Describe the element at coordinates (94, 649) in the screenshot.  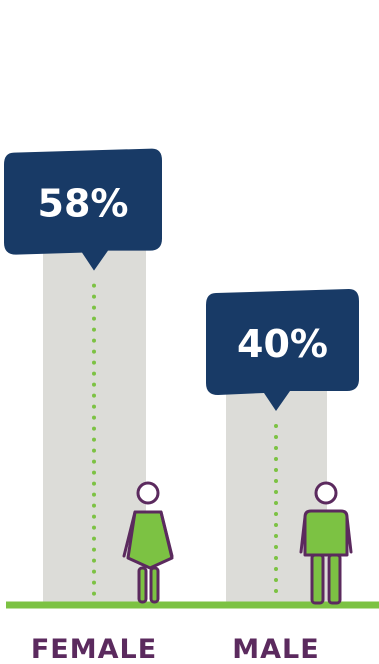
I see `category-label-female: FEMALE` at that location.